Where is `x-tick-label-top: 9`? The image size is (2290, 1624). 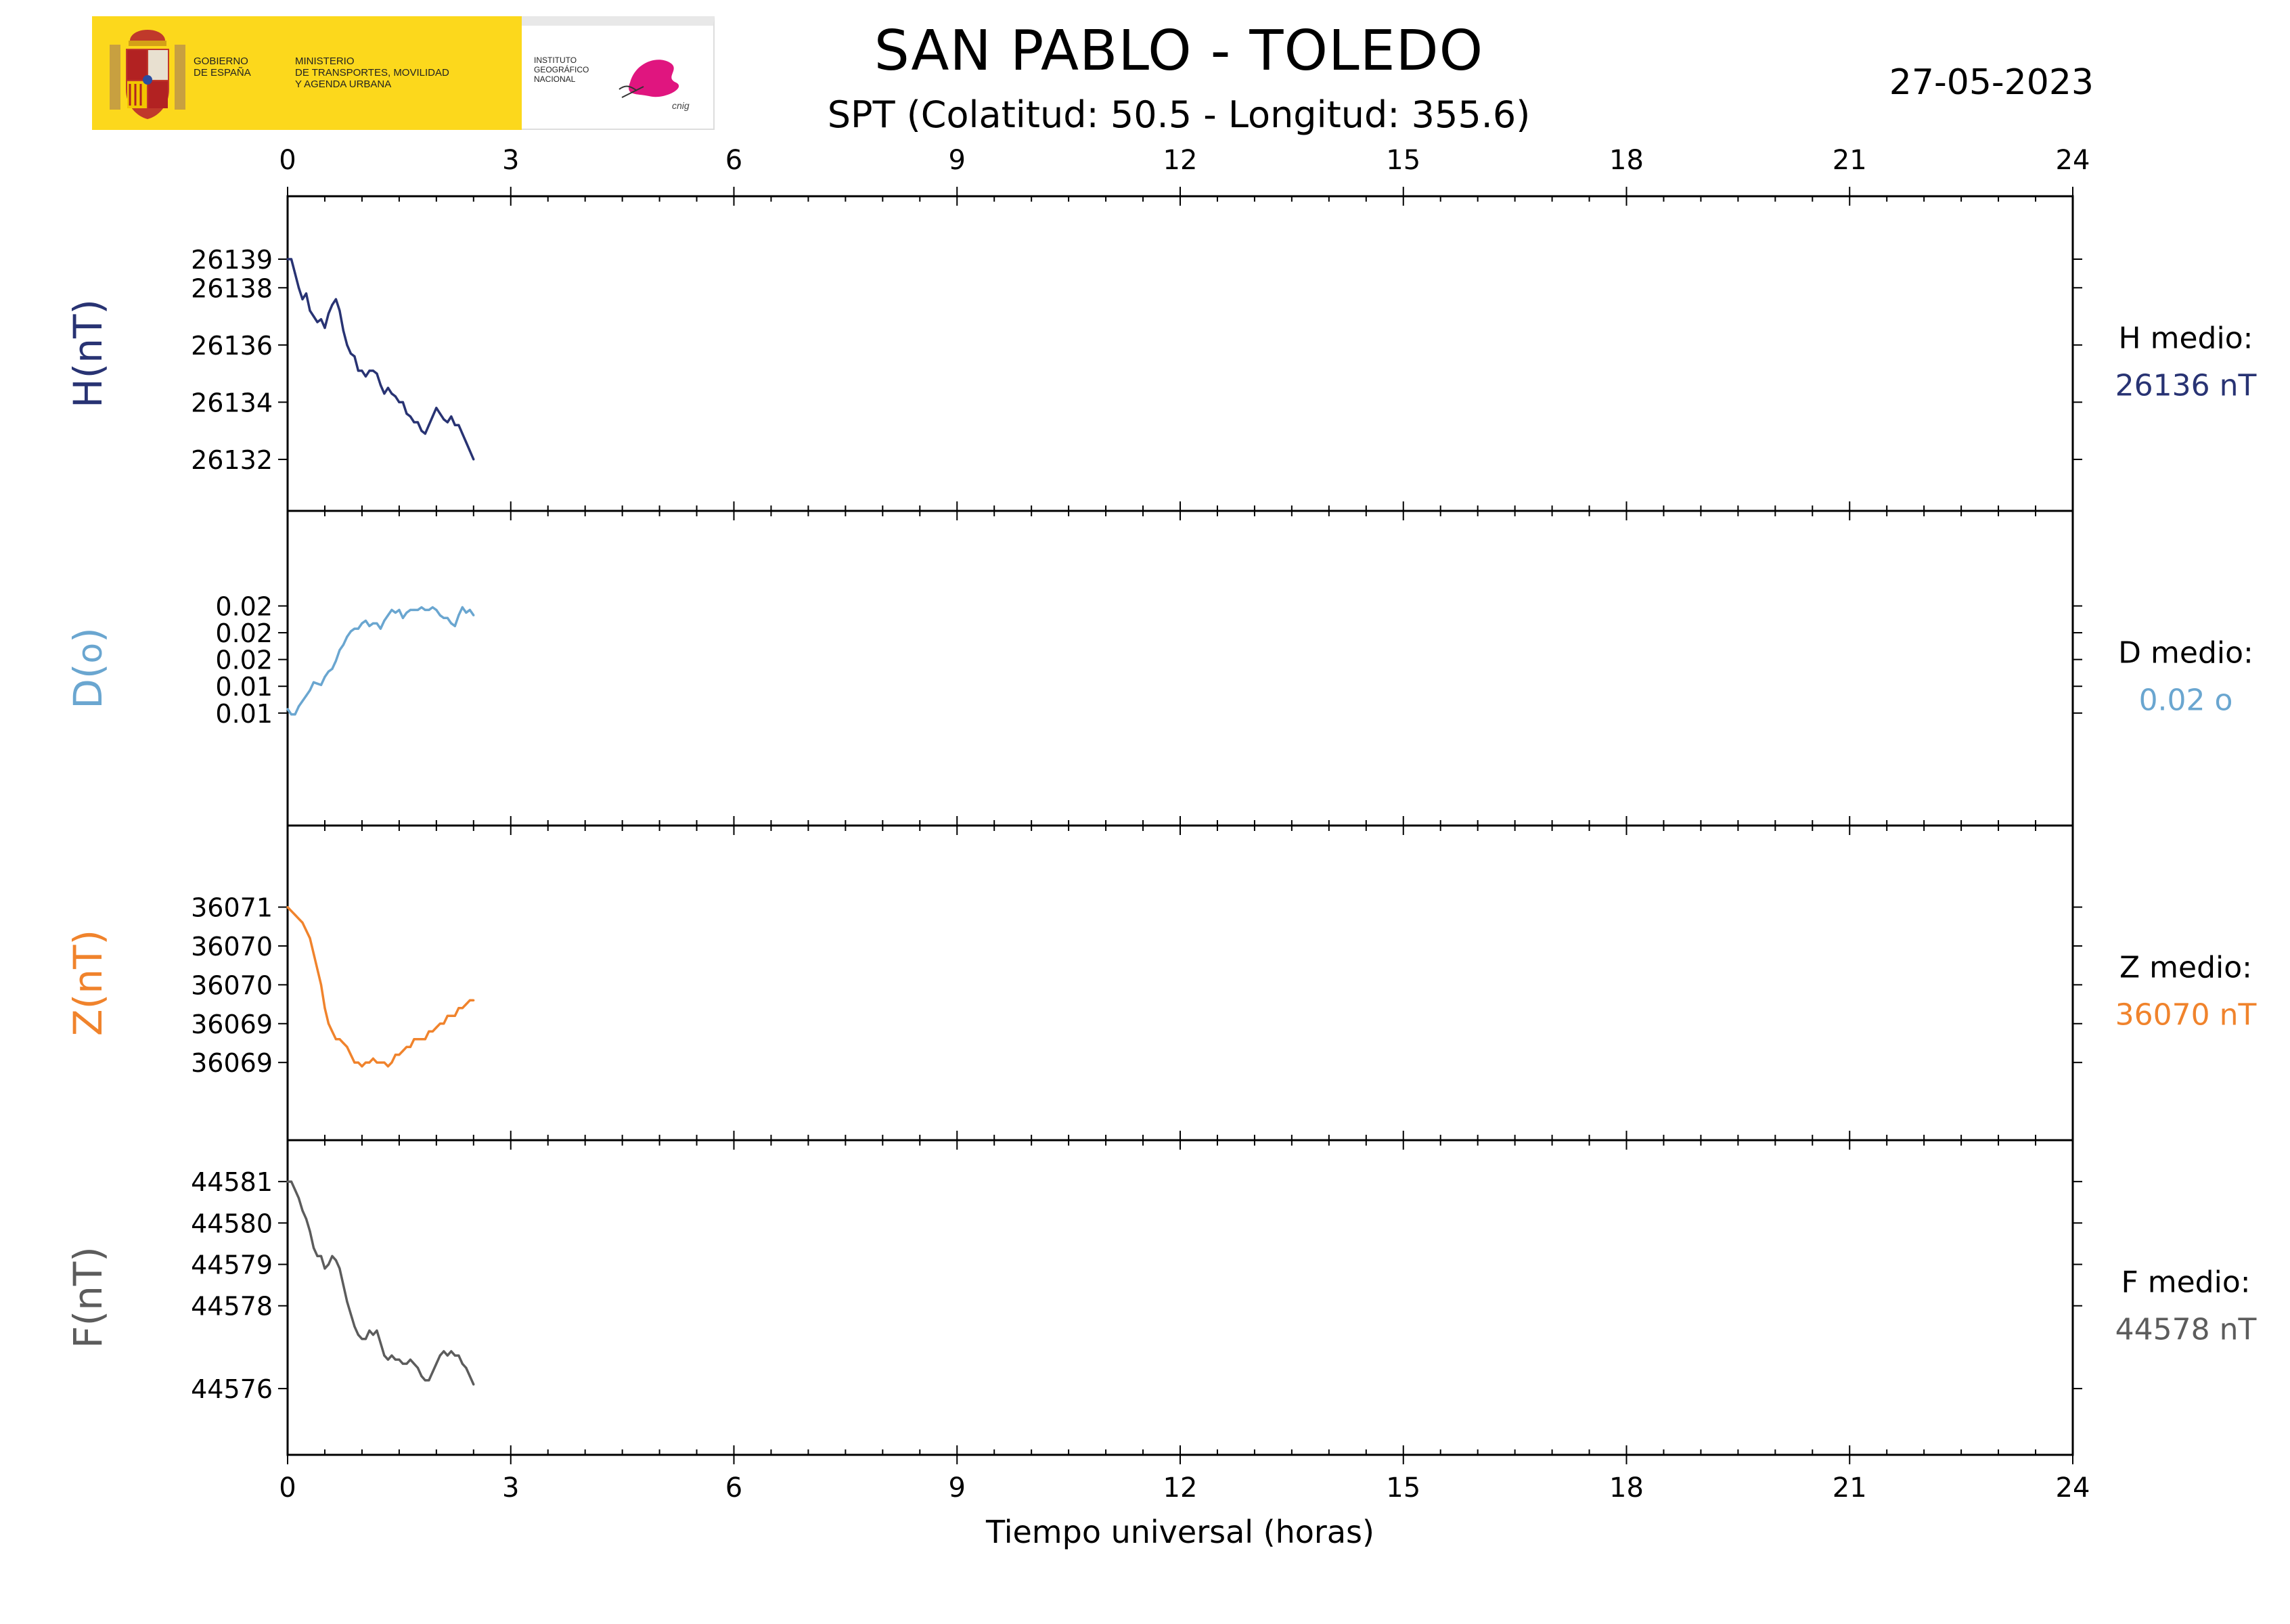 x-tick-label-top: 9 is located at coordinates (957, 160).